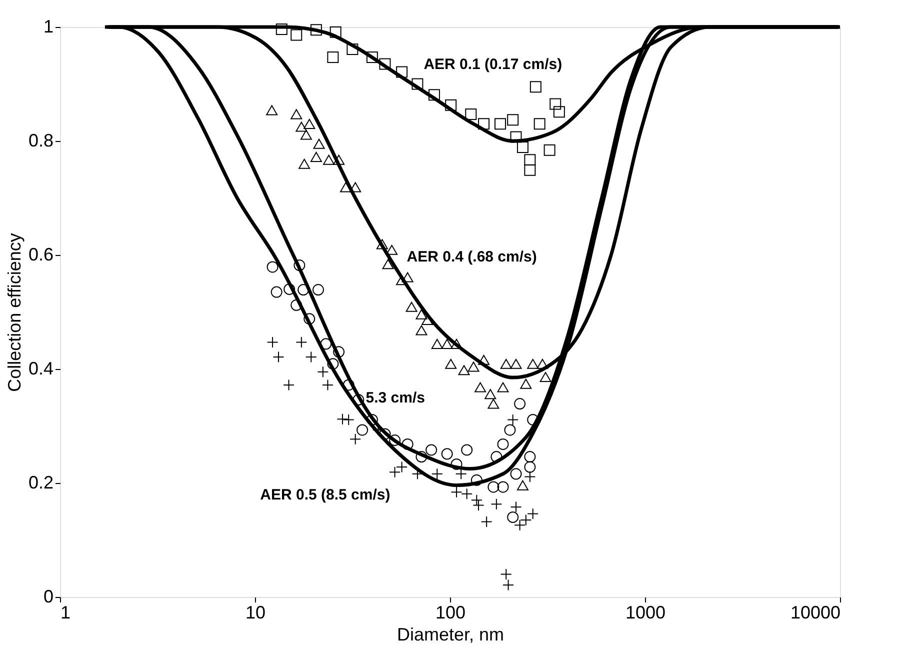 This screenshot has height=663, width=921. I want to click on x-tick-label: 10000, so click(815, 612).